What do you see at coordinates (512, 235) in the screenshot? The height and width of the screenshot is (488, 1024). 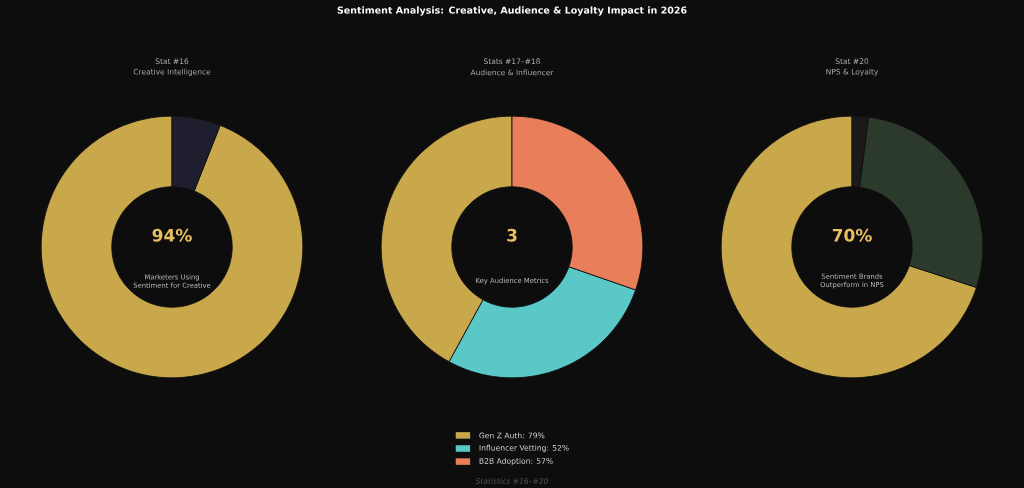 I see `text: 3` at bounding box center [512, 235].